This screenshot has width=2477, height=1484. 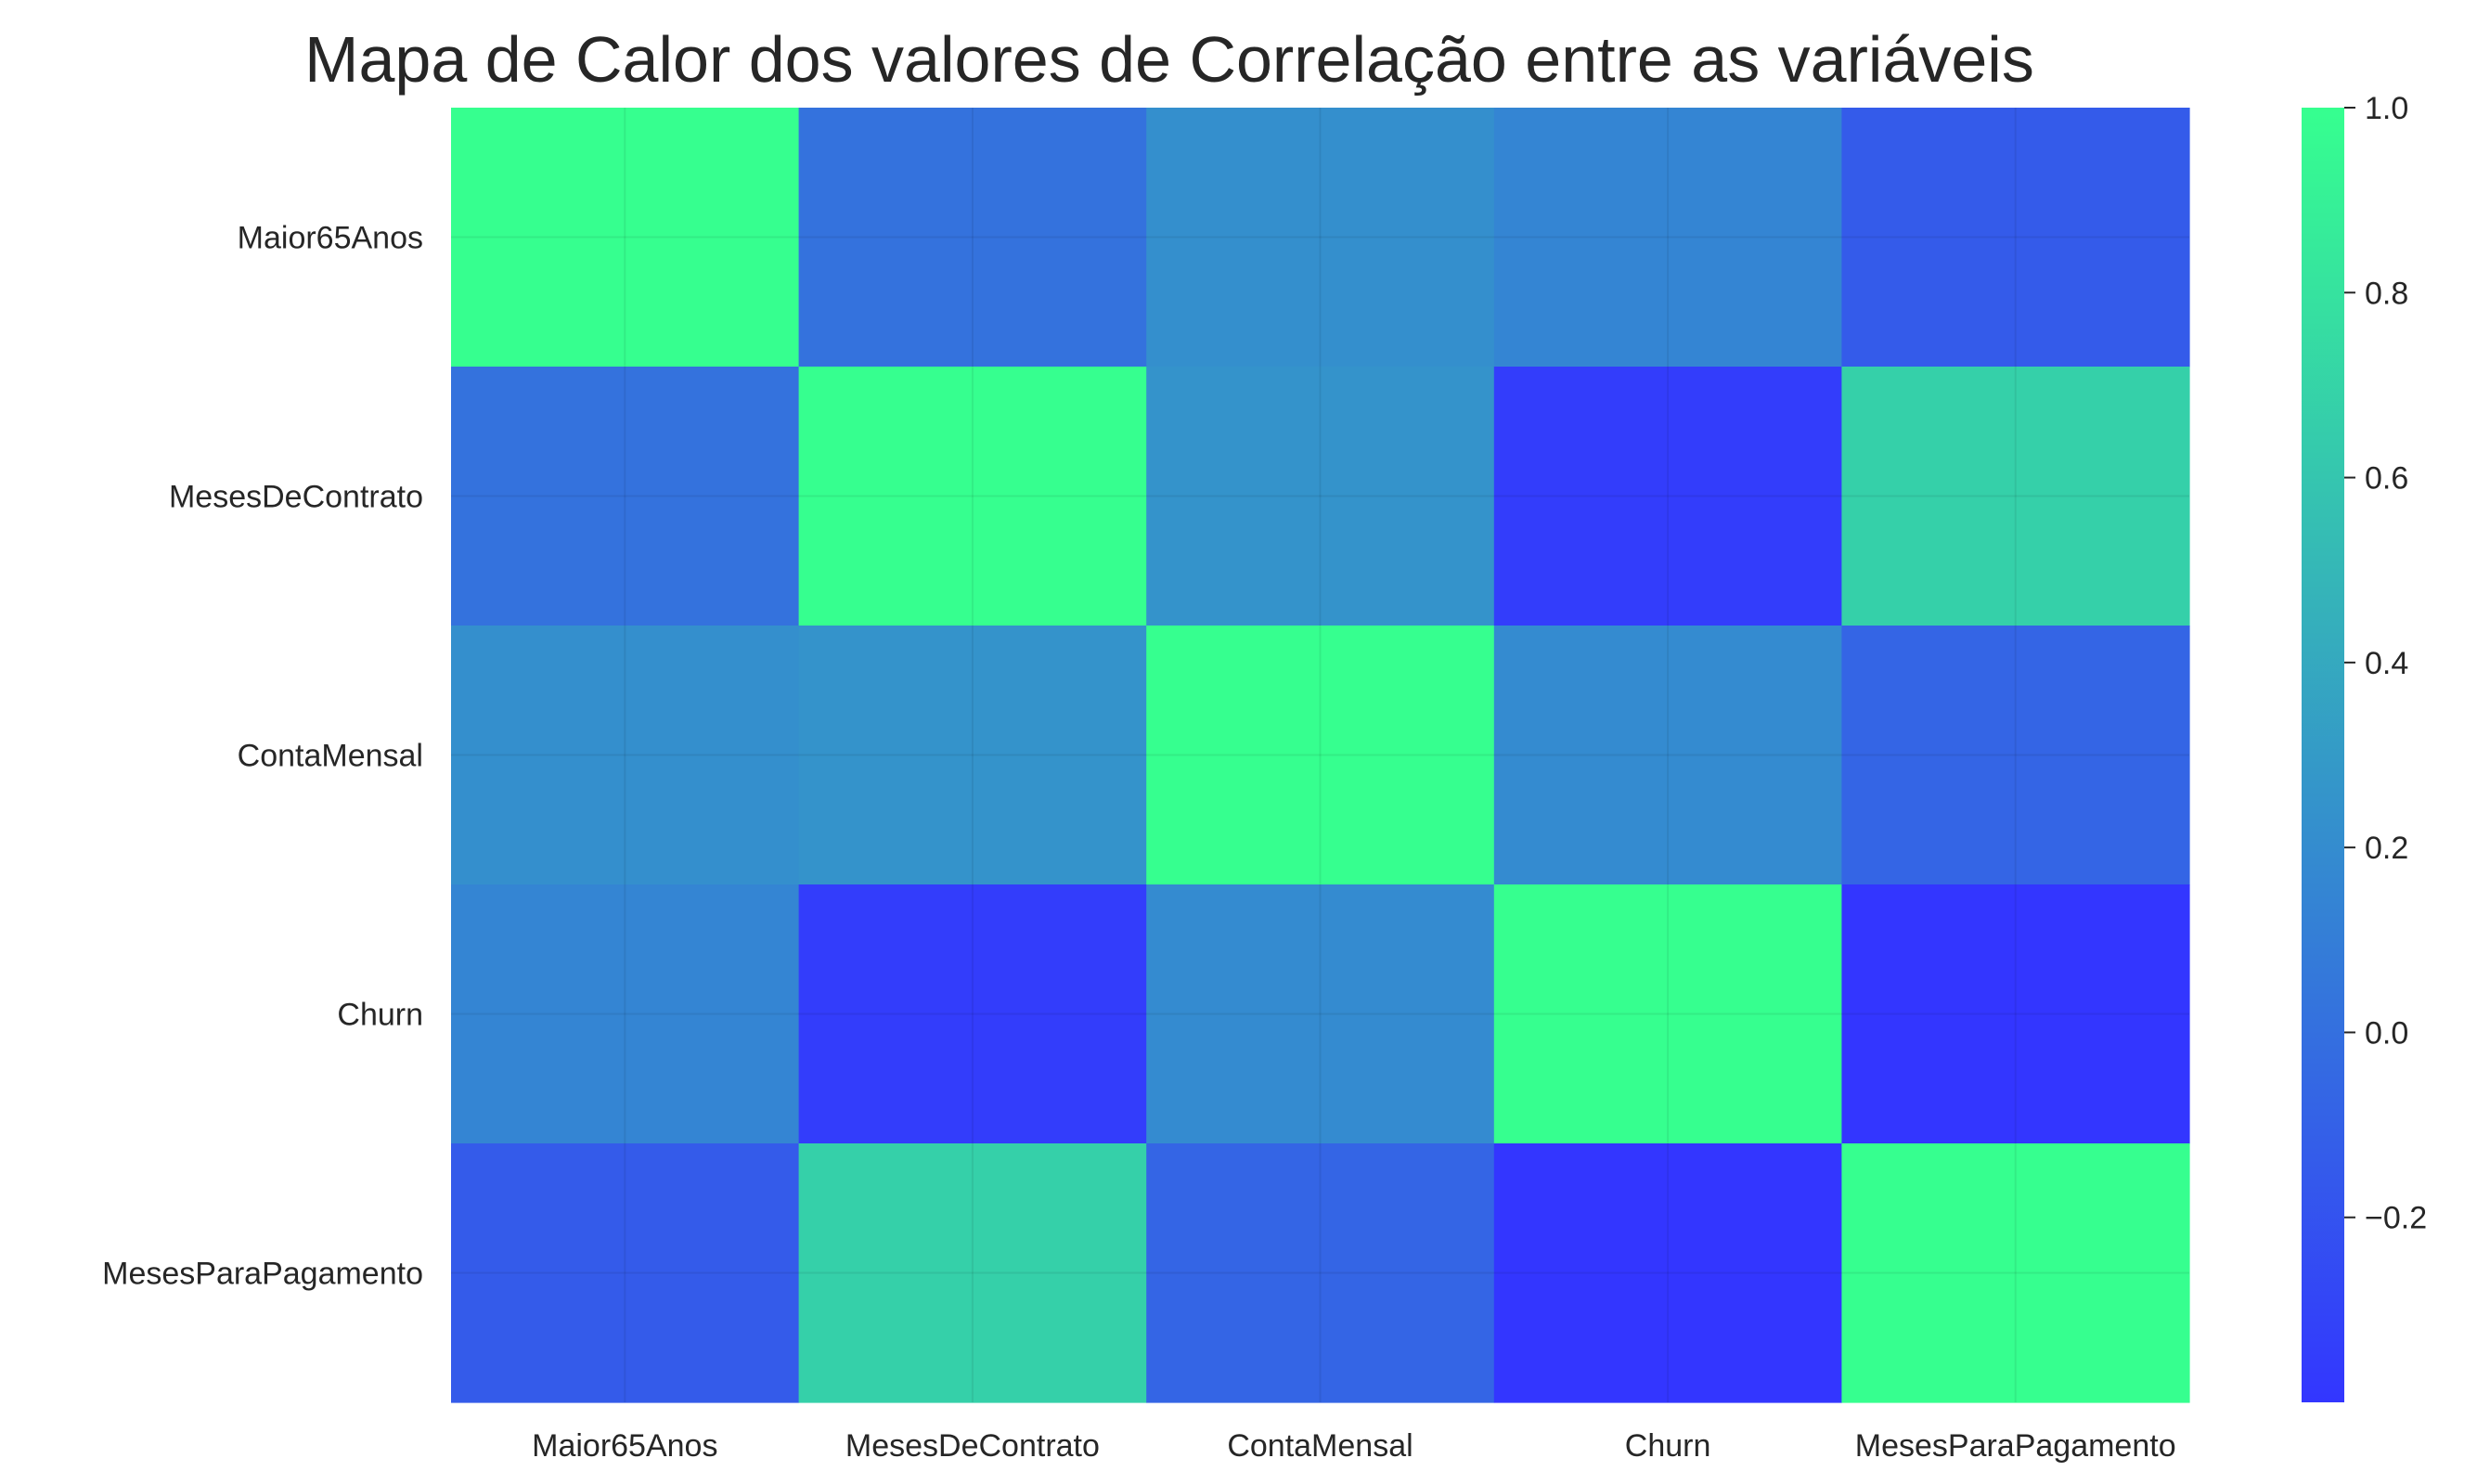 What do you see at coordinates (1320, 497) in the screenshot?
I see `heatmap-cell-MesesDeContrato-ContaMensal` at bounding box center [1320, 497].